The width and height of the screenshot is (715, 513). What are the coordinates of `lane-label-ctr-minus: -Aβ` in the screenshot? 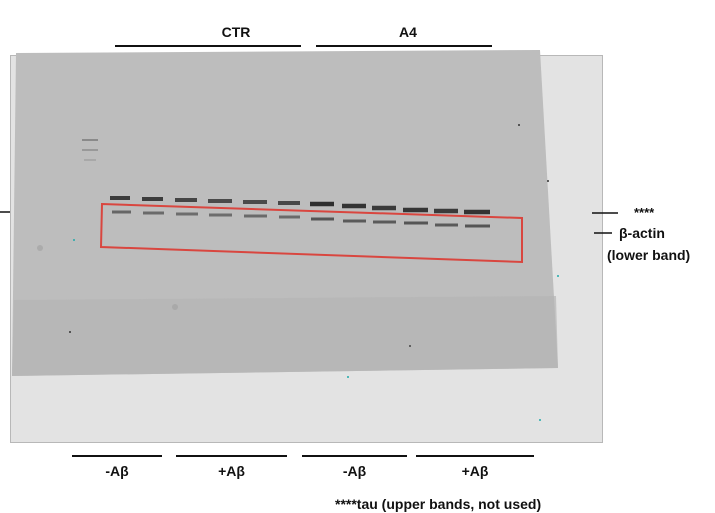 It's located at (117, 471).